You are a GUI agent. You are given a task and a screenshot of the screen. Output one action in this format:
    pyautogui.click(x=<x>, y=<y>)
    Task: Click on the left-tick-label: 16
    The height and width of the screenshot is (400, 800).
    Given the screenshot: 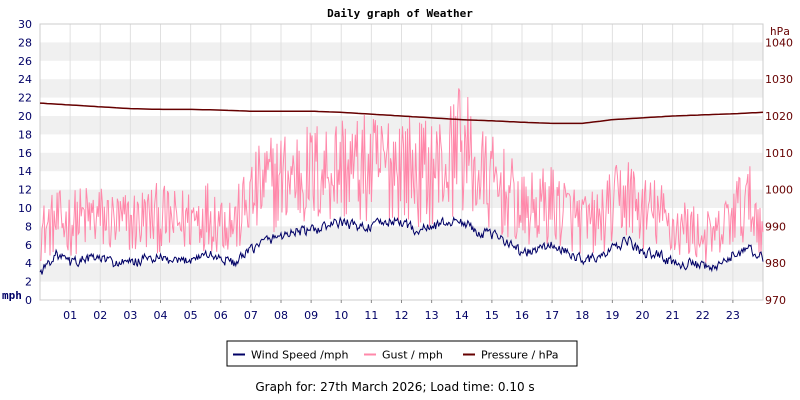 What is the action you would take?
    pyautogui.click(x=25, y=153)
    